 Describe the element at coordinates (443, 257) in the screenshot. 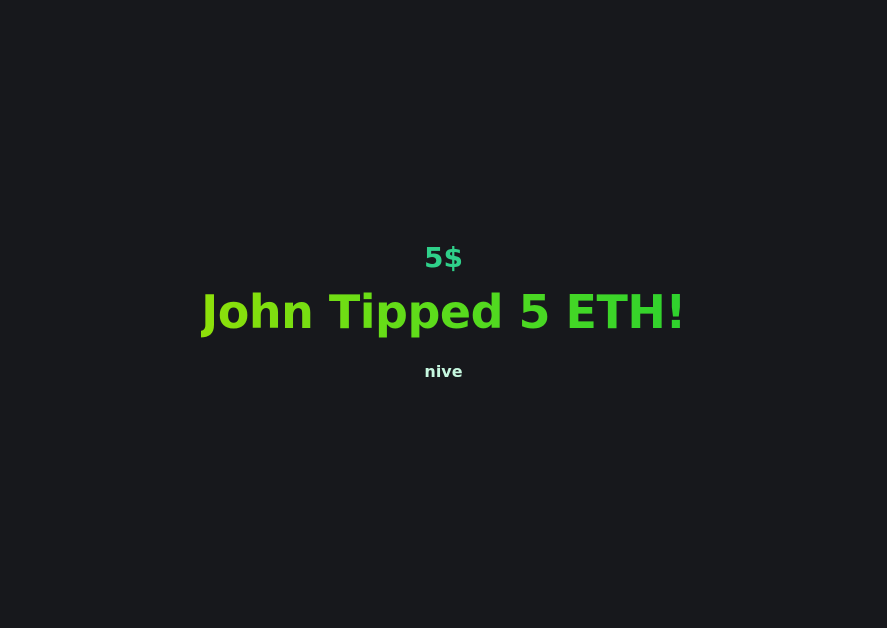

I see `tip-amount: 5$` at that location.